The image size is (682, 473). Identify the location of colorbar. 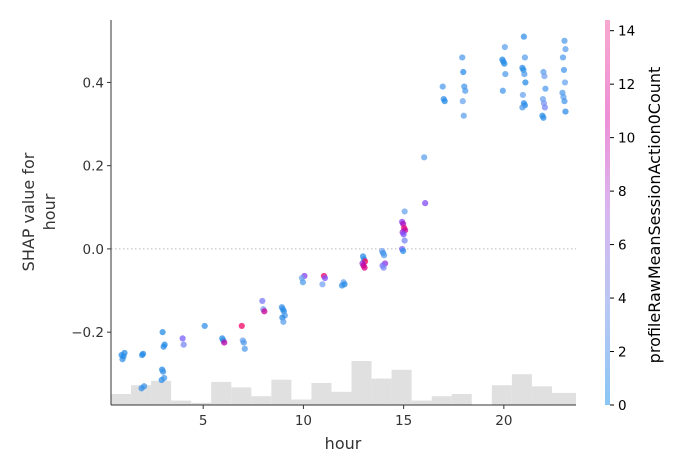
(607, 212).